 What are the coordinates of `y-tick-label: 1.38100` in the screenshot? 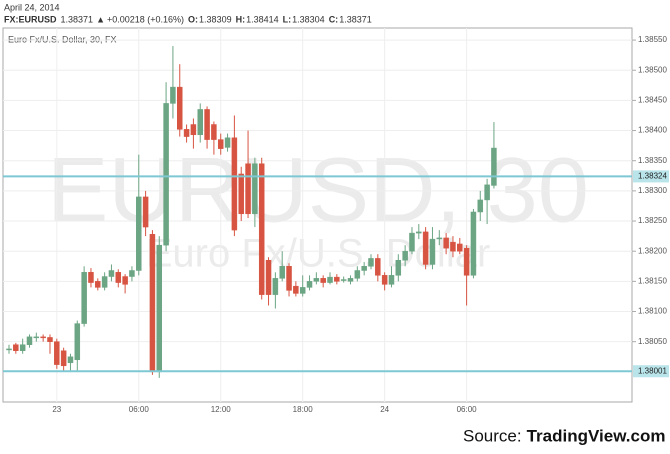 It's located at (652, 311).